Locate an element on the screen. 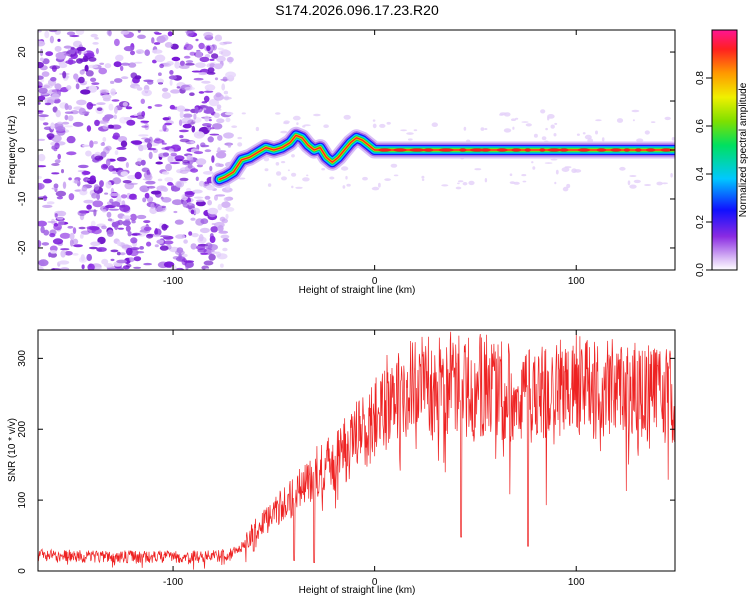 The width and height of the screenshot is (750, 600). colorbar-tick-label: 0.6 is located at coordinates (700, 126).